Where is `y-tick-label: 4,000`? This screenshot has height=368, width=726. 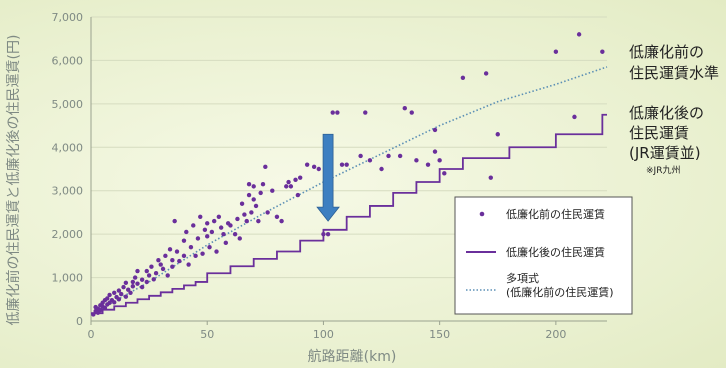
y-tick-label: 4,000 is located at coordinates (68, 147).